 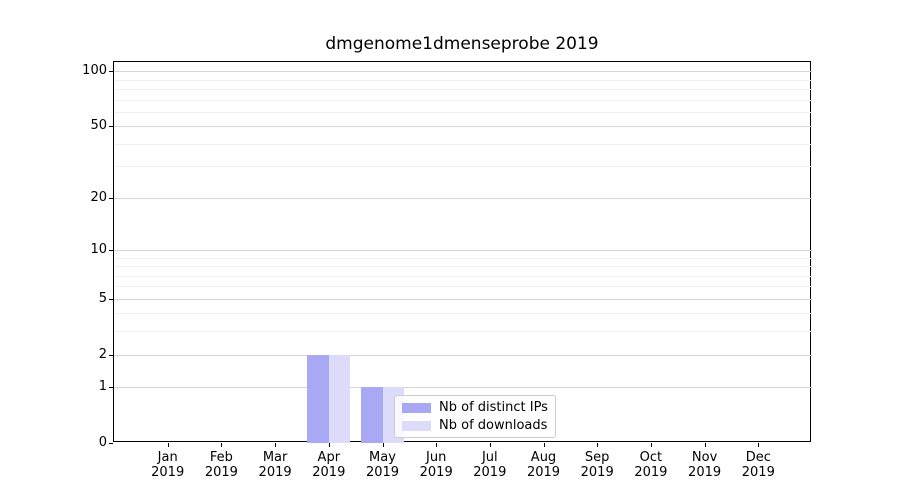 I want to click on x-tick-label-oct: Oct 2019, so click(x=651, y=465).